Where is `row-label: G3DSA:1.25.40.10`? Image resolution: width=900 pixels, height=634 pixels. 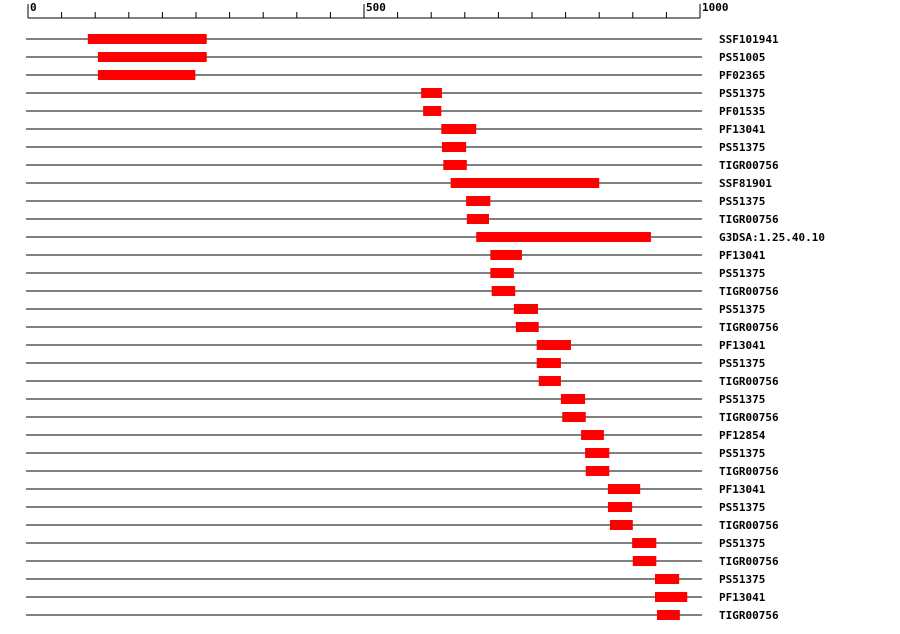
row-label: G3DSA:1.25.40.10 is located at coordinates (772, 237).